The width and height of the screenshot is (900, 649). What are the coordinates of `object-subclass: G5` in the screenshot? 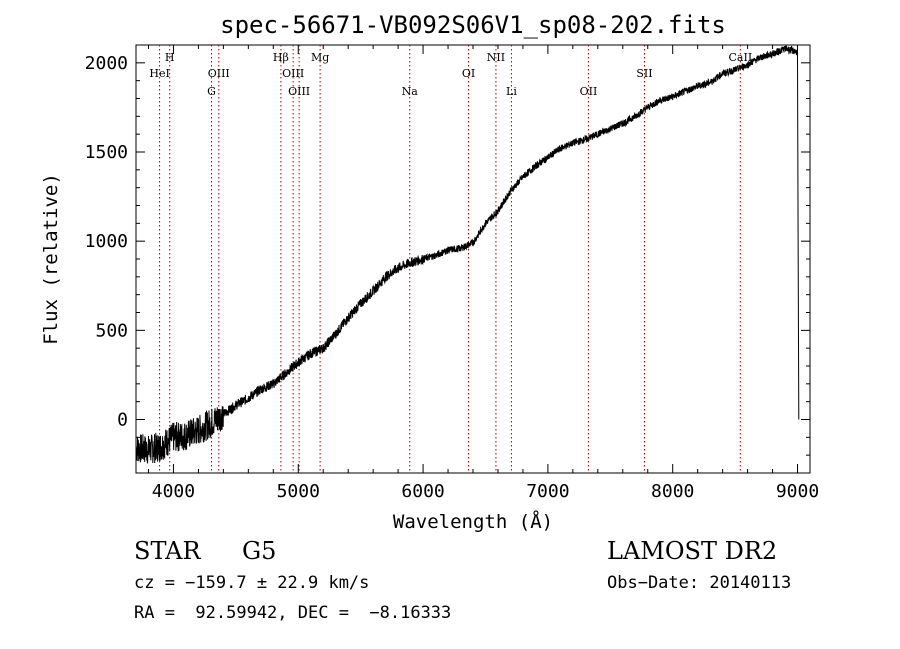 It's located at (259, 551).